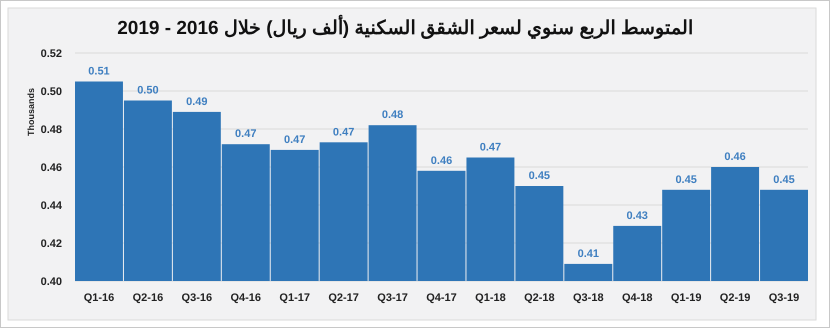 This screenshot has height=328, width=830. Describe the element at coordinates (51, 282) in the screenshot. I see `y-tick-label: 0.40` at that location.